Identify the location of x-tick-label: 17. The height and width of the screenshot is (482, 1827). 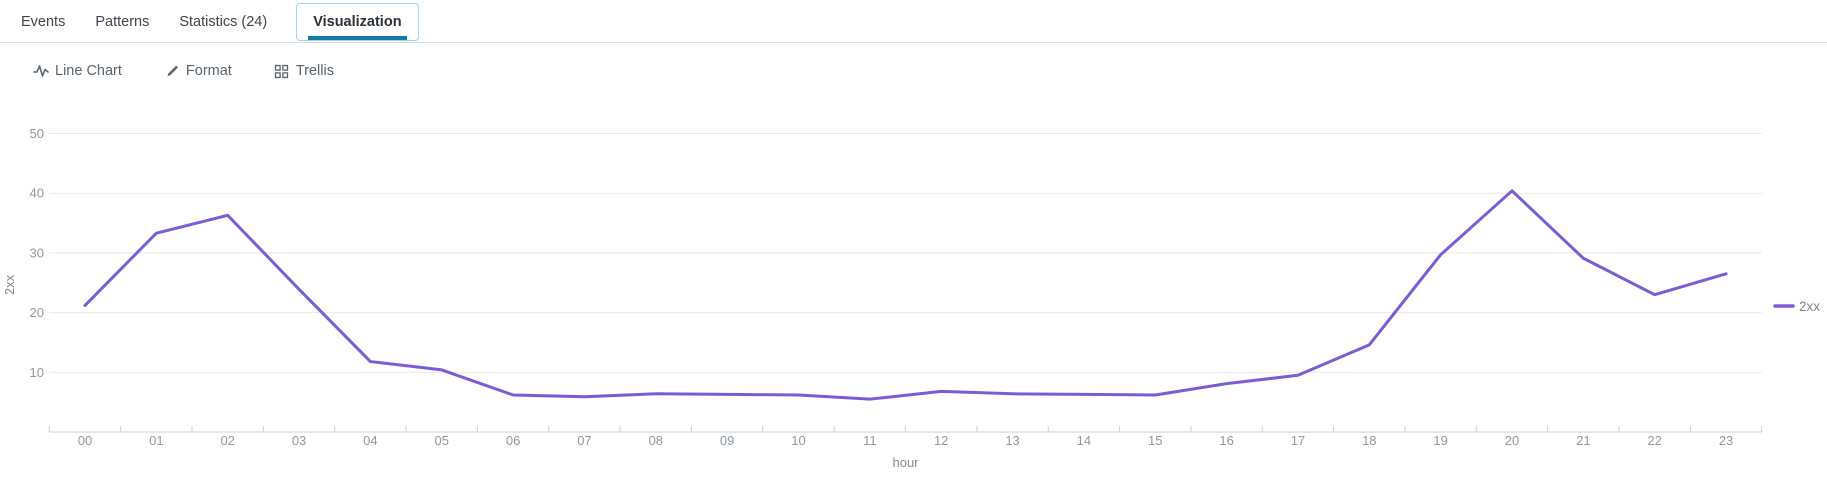
(1298, 440).